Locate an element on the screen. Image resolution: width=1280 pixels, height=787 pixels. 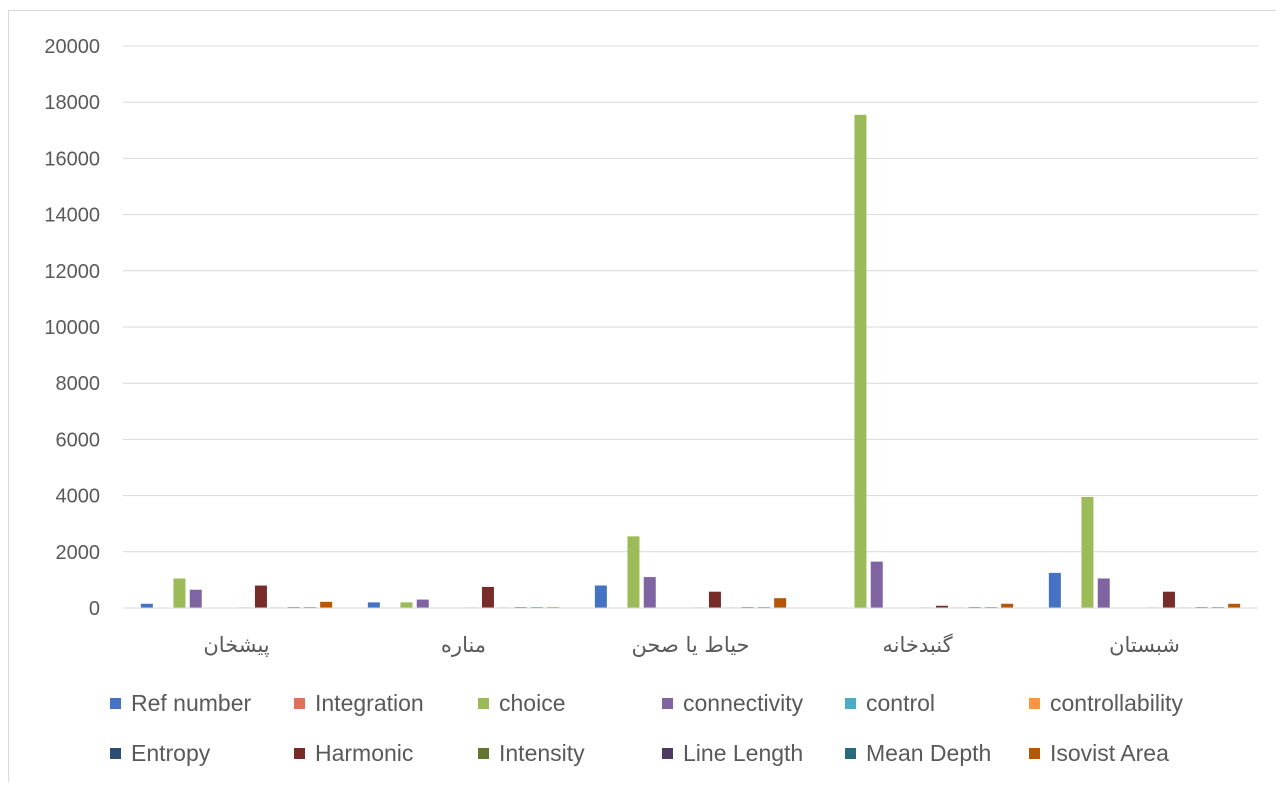
y-tick-label: 18000 is located at coordinates (72, 103).